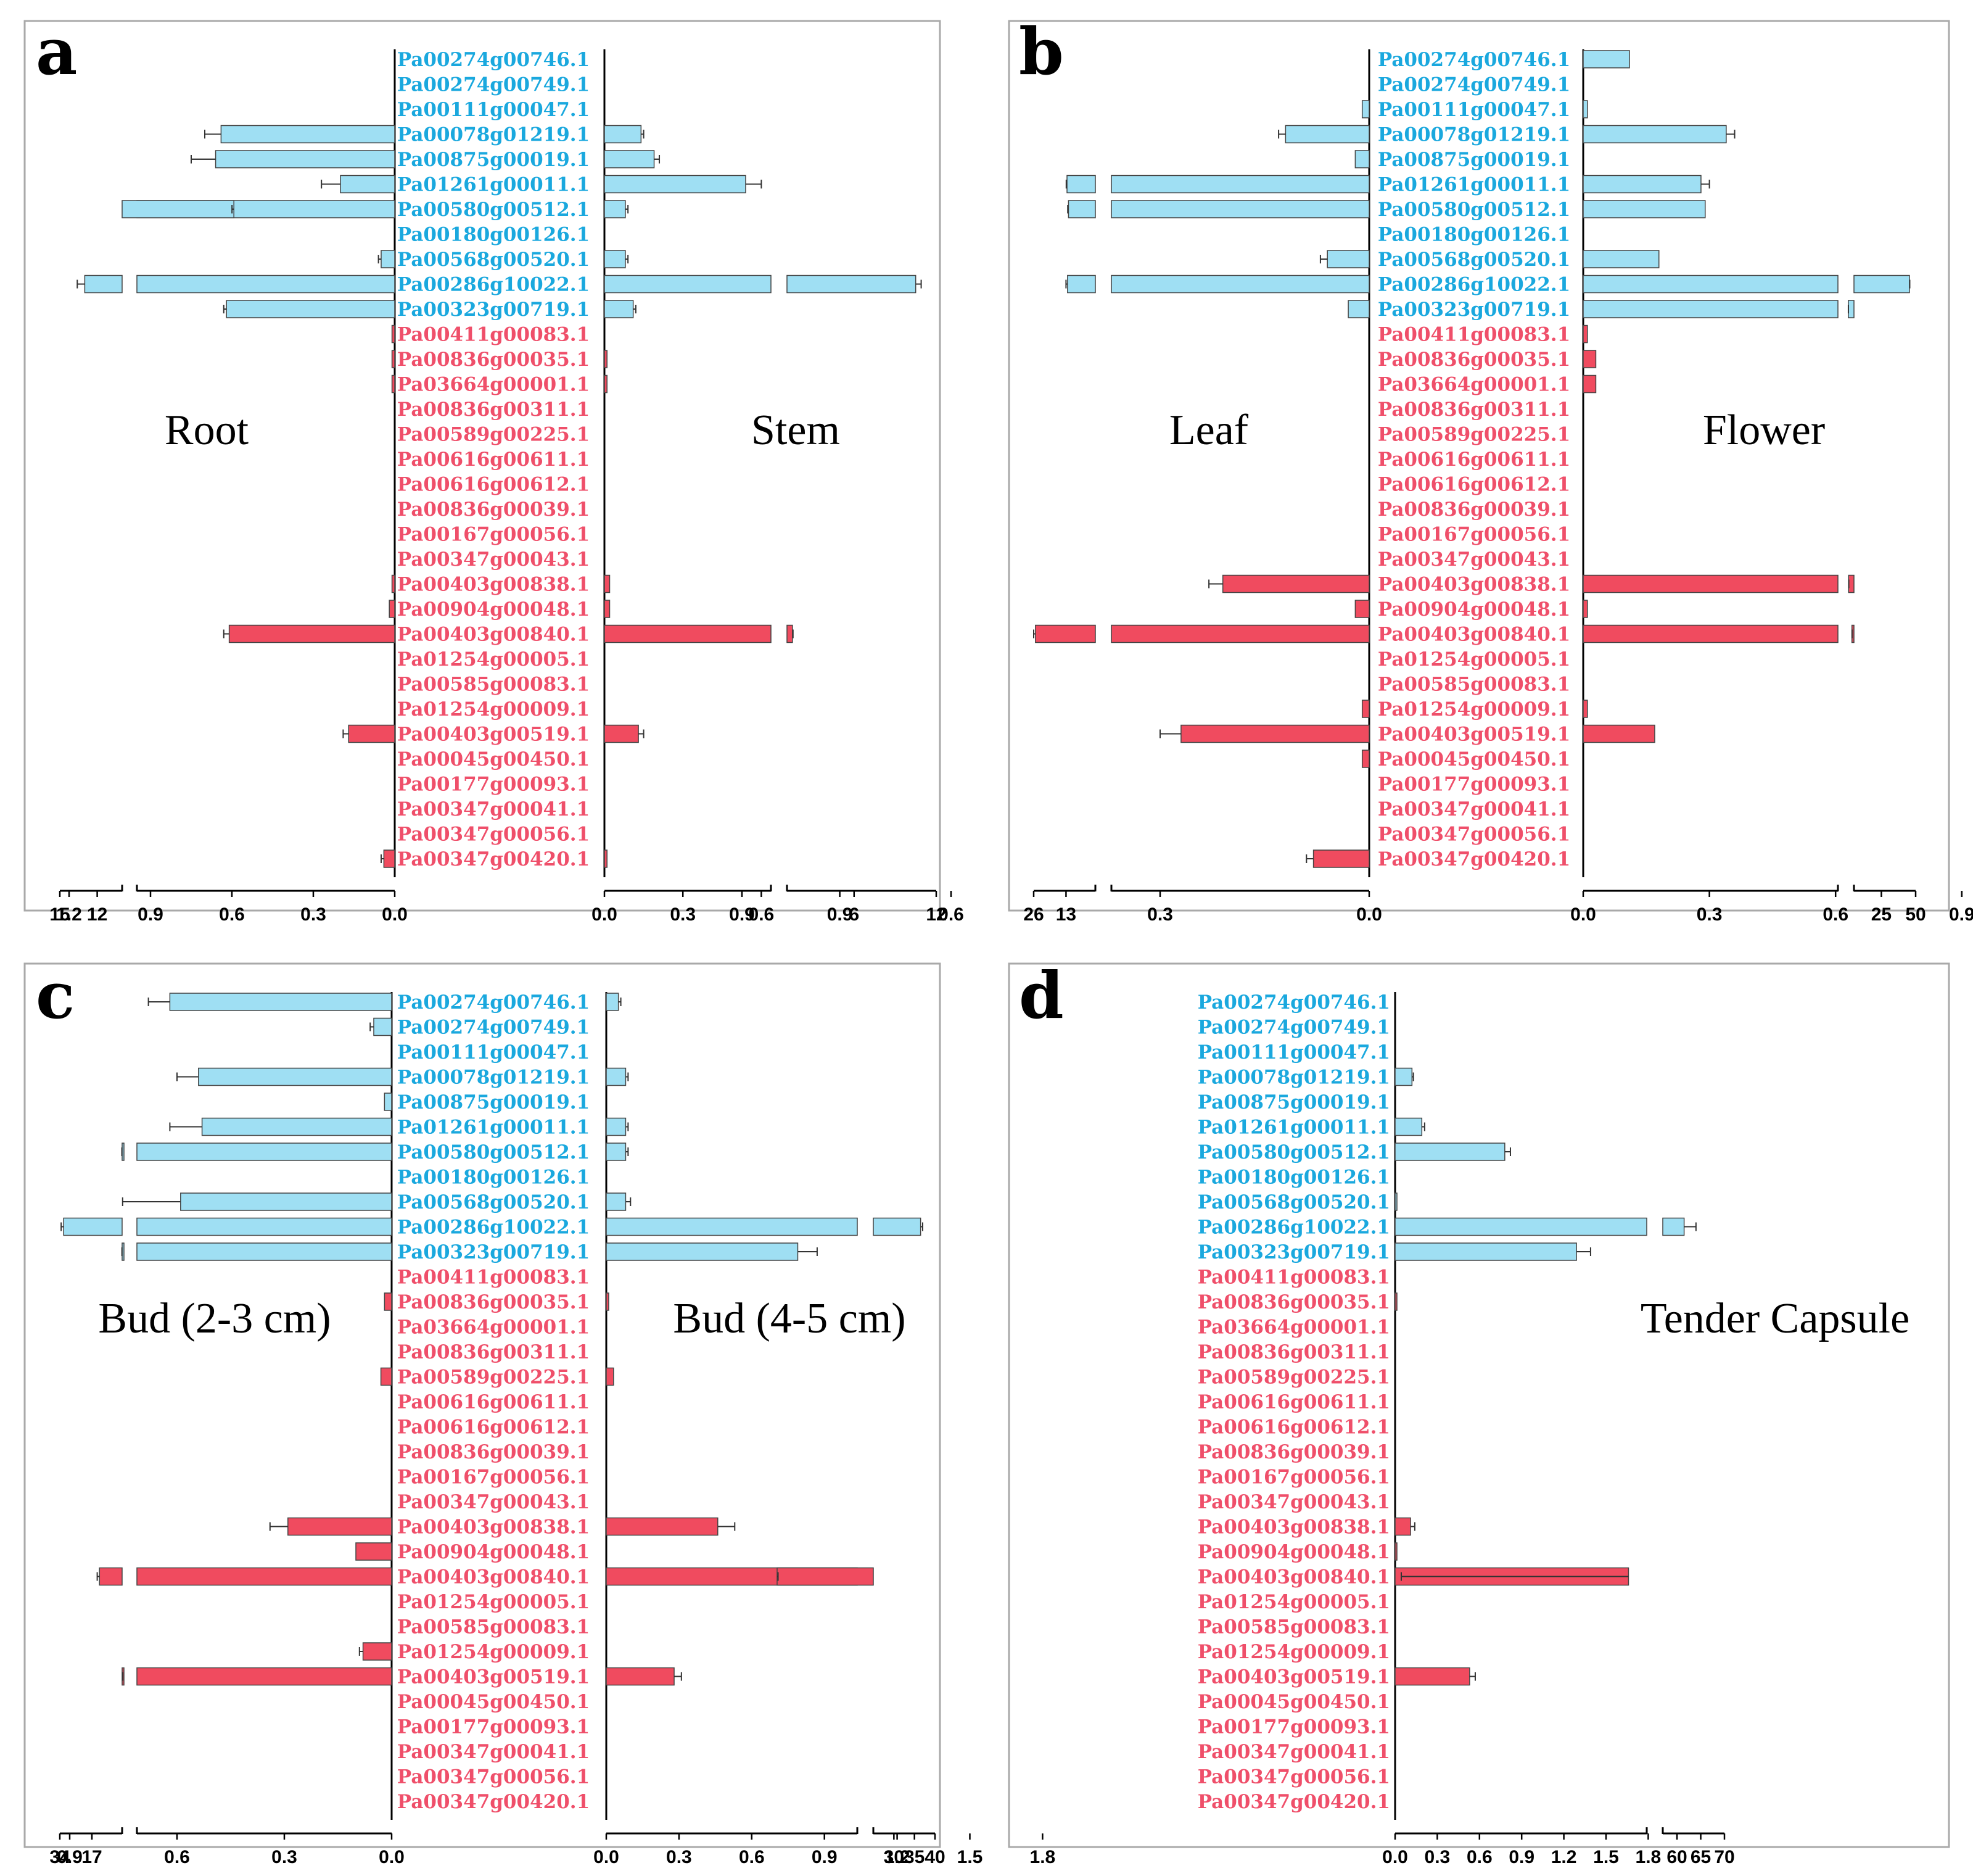 This screenshot has height=1876, width=1973. I want to click on x-tick-label: 1.8, so click(1649, 1857).